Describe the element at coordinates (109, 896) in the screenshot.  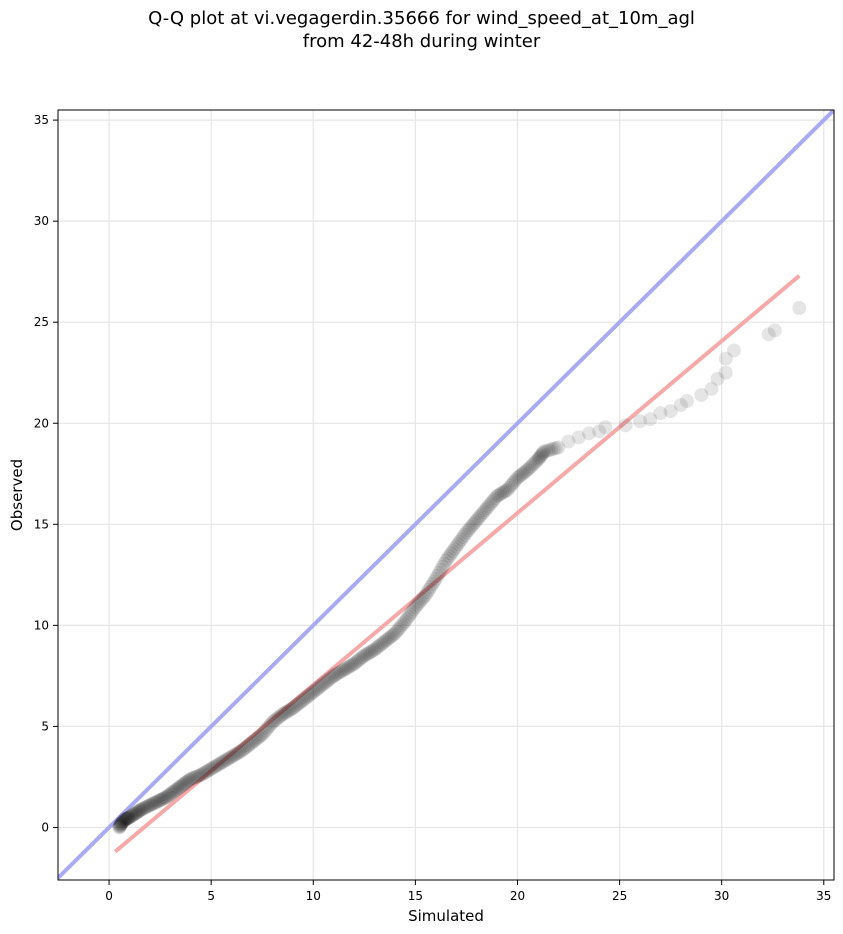
I see `x-tick-label: 0` at that location.